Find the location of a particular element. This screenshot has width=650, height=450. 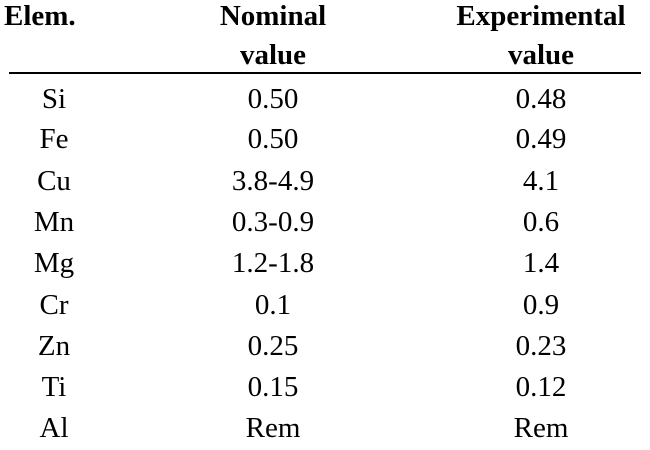

row-element: Al is located at coordinates (54, 428).